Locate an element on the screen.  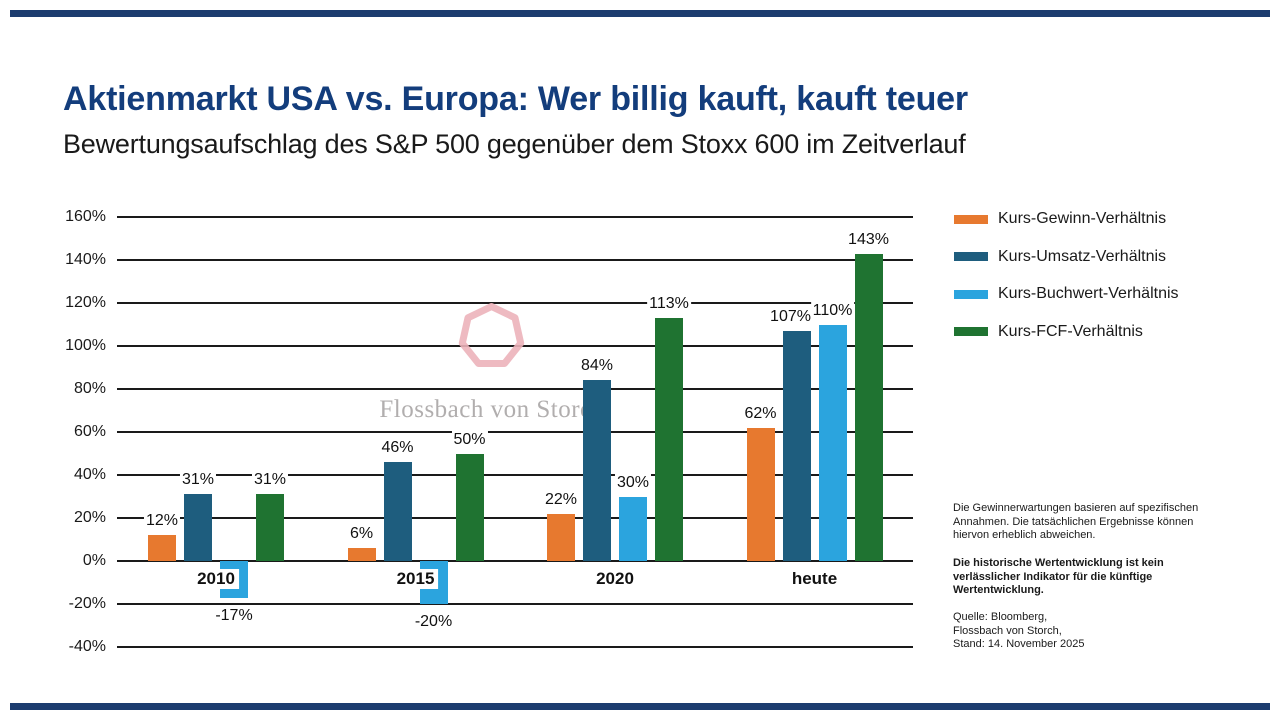
legend-item-kurs-fcf-verh-ltnis: Kurs-FCF-Verhältnis is located at coordinates (1048, 332).